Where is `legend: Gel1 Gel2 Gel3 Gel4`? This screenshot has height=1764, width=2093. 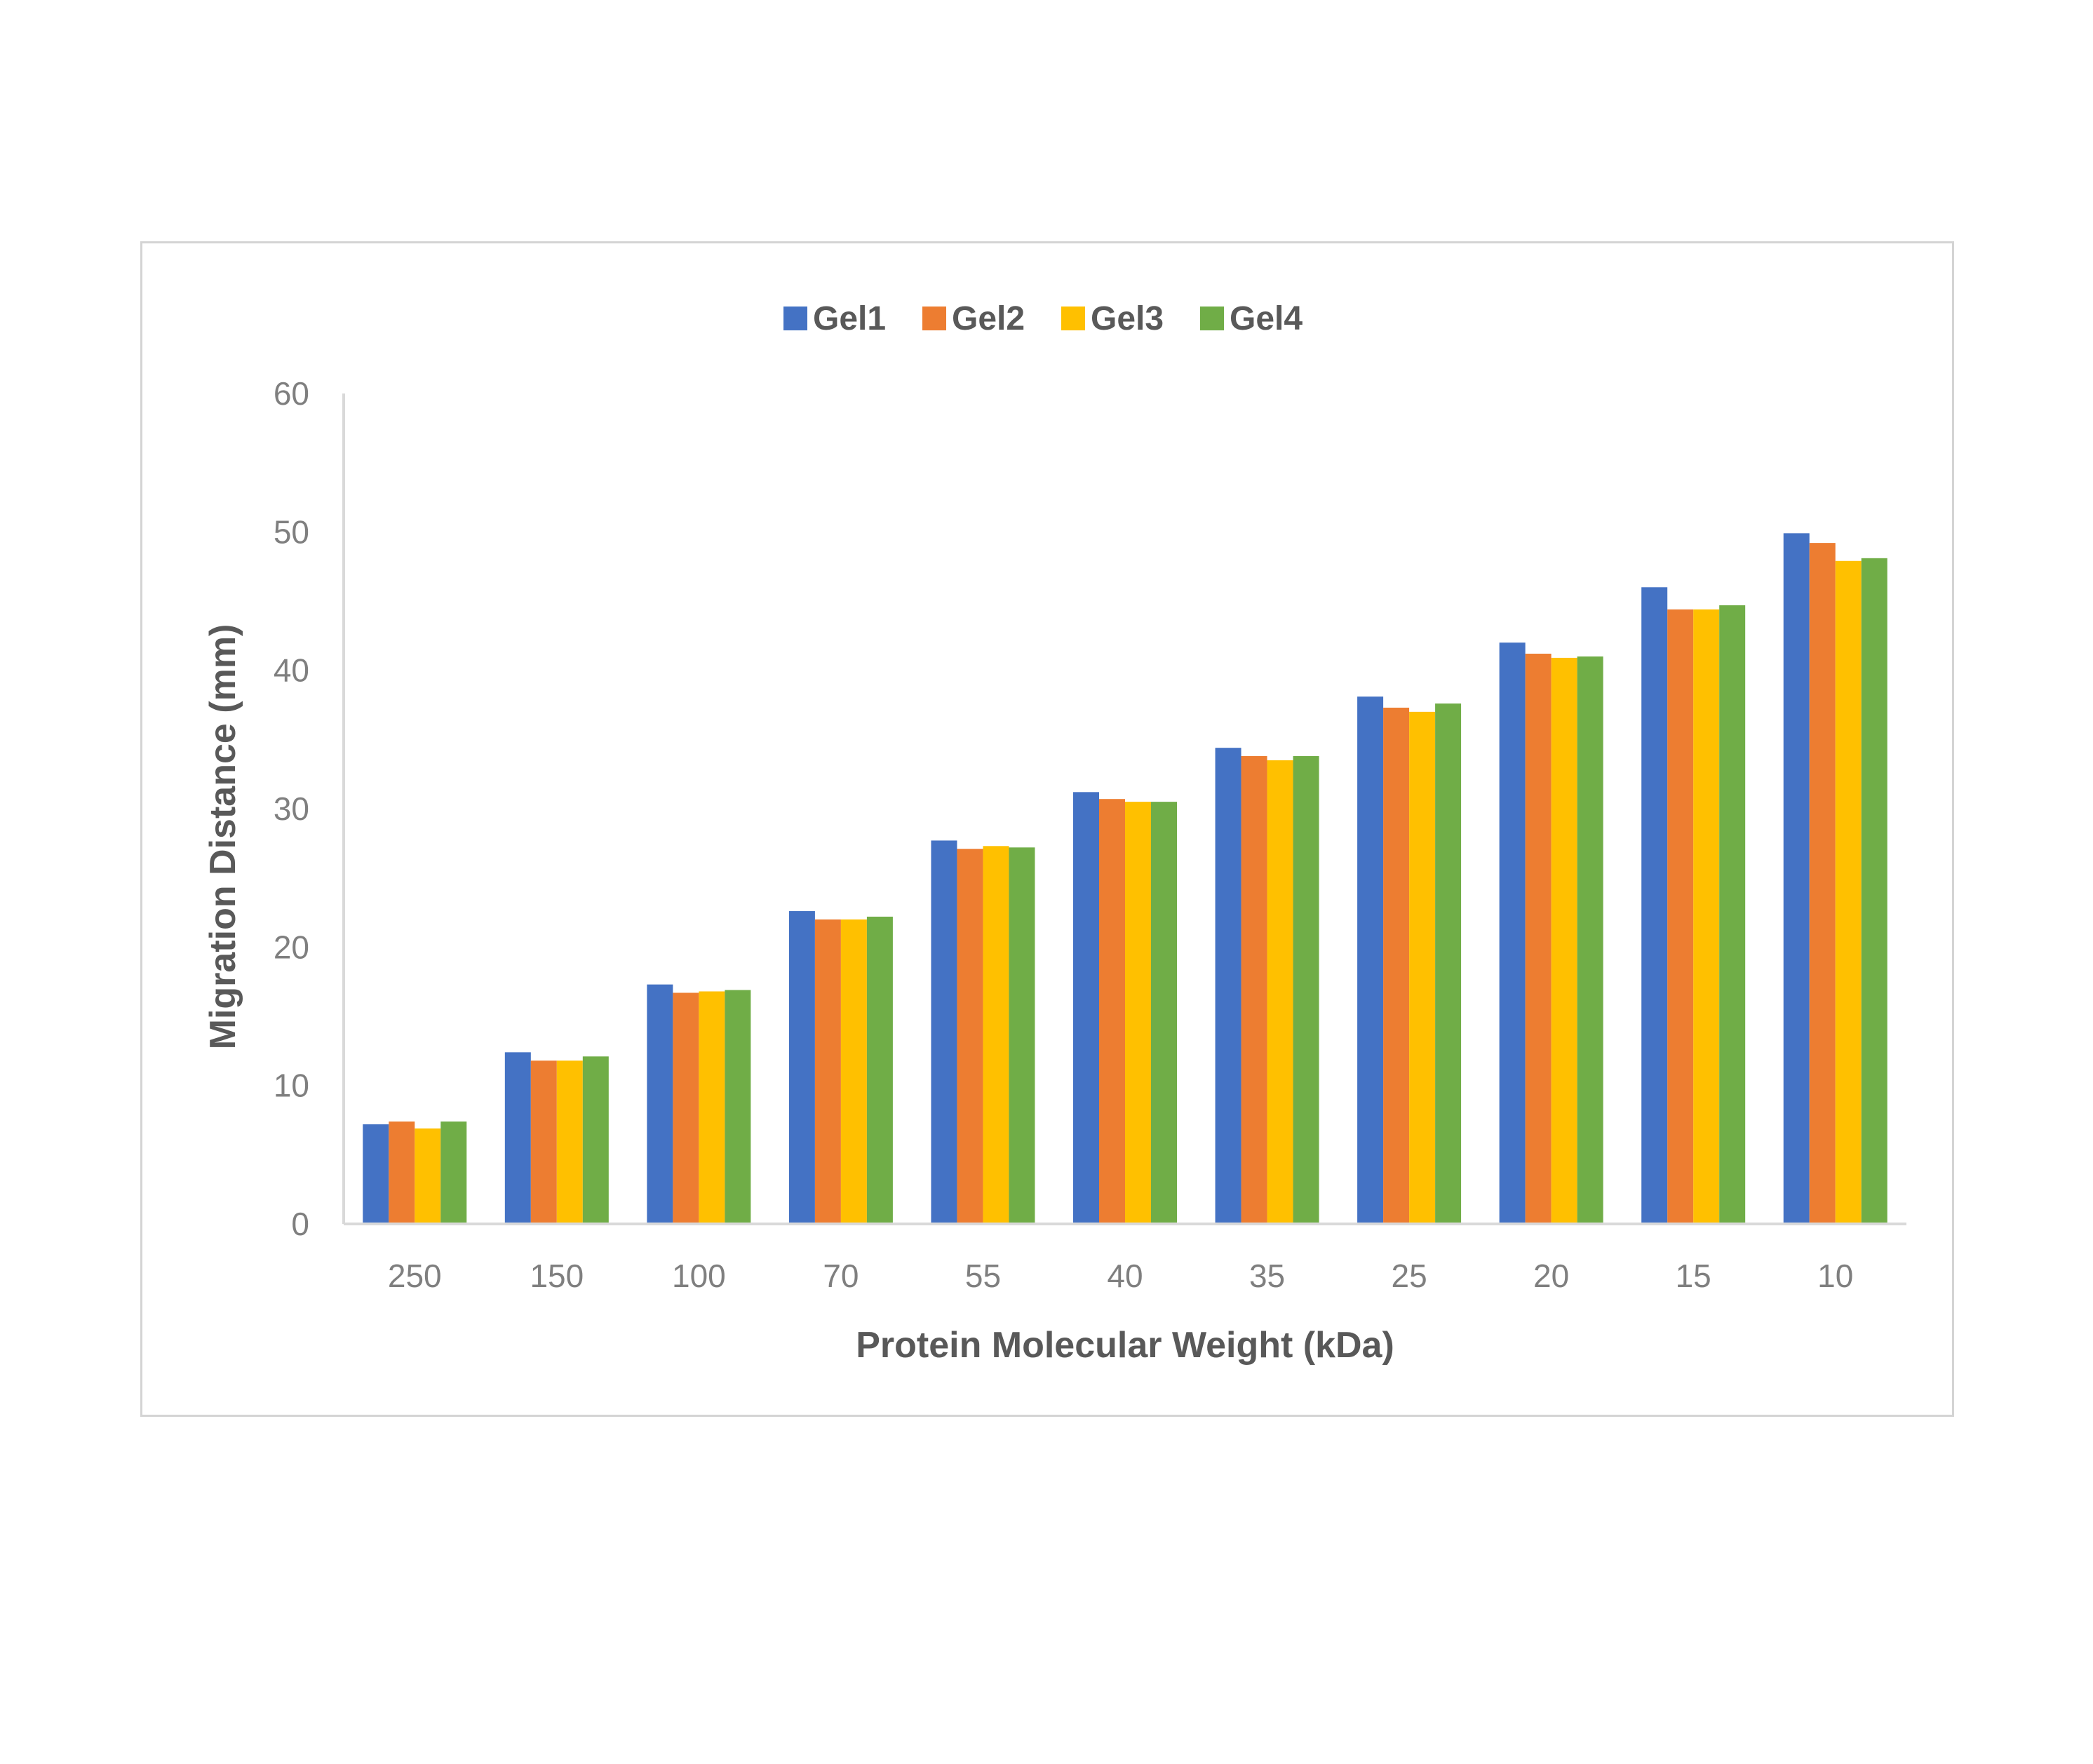
legend: Gel1 Gel2 Gel3 Gel4 is located at coordinates (1043, 318).